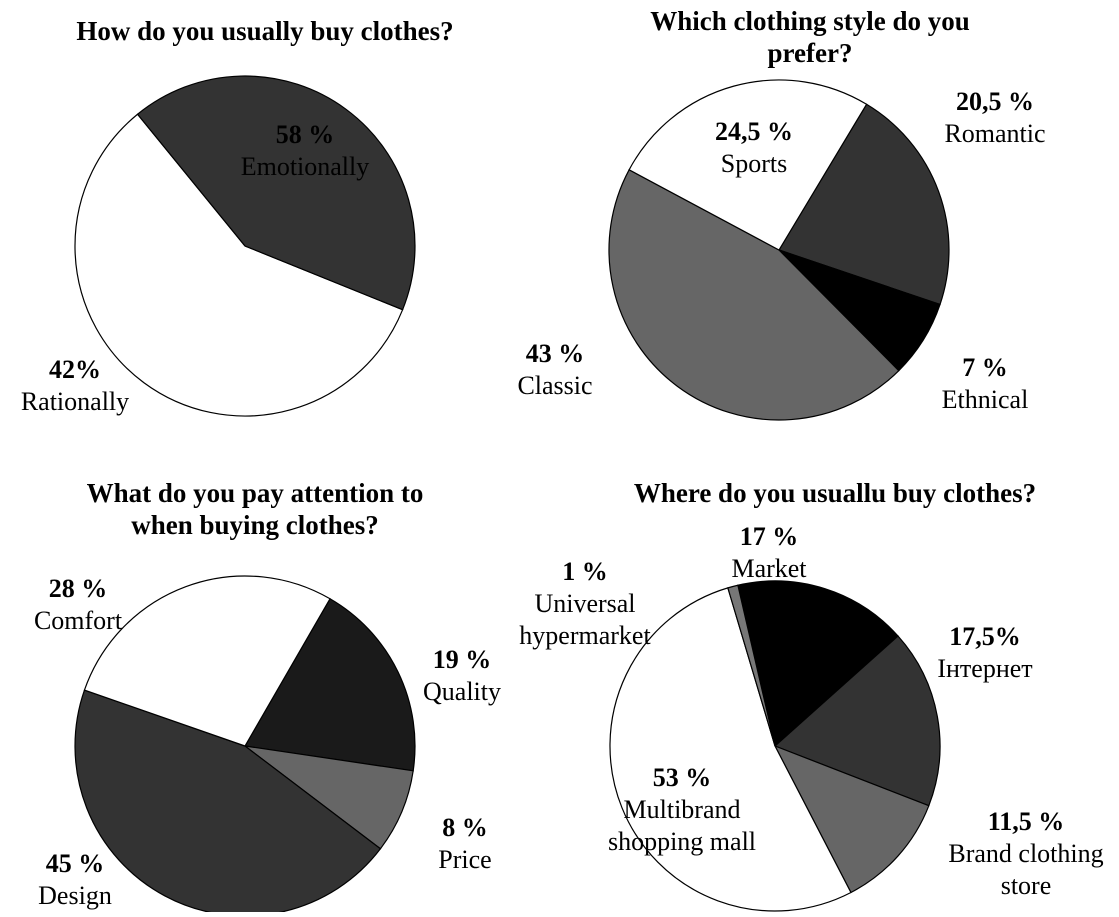 The height and width of the screenshot is (917, 1119). Describe the element at coordinates (984, 668) in the screenshot. I see `slice-category-label: Інтернет` at that location.